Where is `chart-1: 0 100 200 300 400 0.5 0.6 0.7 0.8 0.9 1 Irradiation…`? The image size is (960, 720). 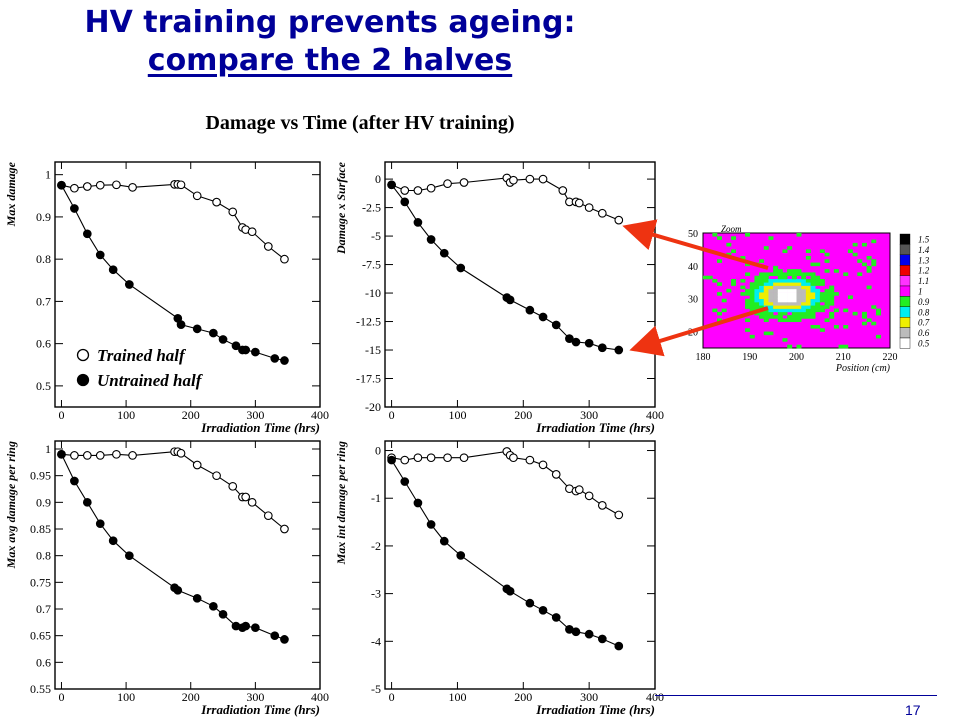 chart-1: 0 100 200 300 400 0.5 0.6 0.7 0.8 0.9 1 Irradiation… is located at coordinates (166, 298).